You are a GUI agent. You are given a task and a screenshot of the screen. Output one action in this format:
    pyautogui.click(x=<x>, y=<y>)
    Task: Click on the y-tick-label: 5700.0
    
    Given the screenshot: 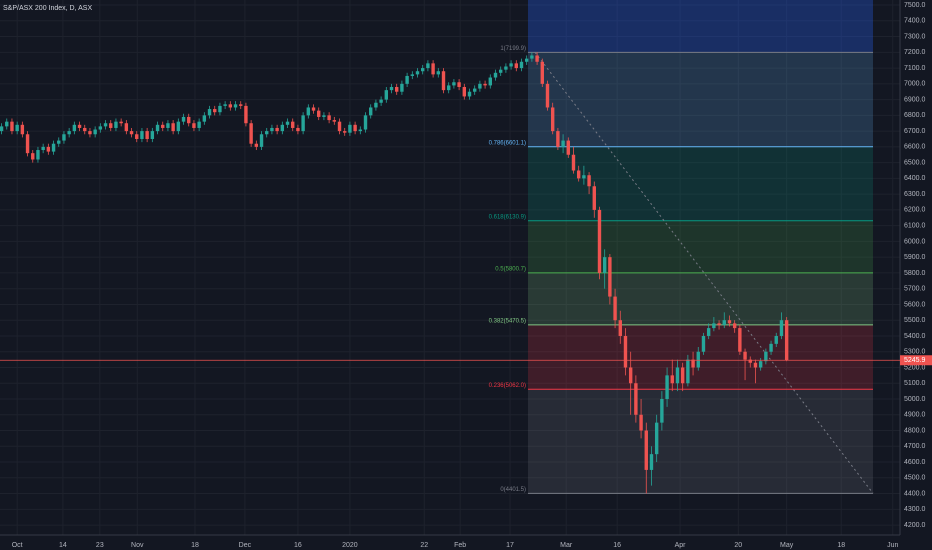 What is the action you would take?
    pyautogui.click(x=915, y=289)
    